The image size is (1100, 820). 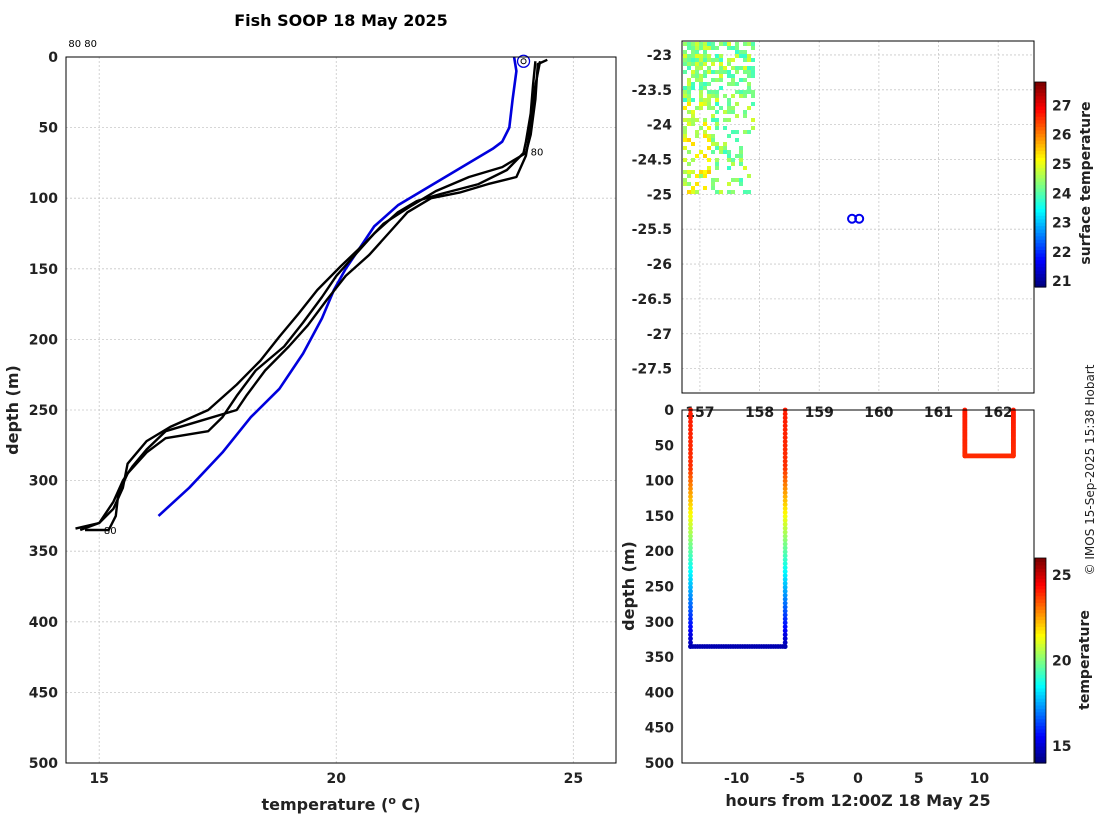 I want to click on x-tick-label: 25, so click(x=573, y=779).